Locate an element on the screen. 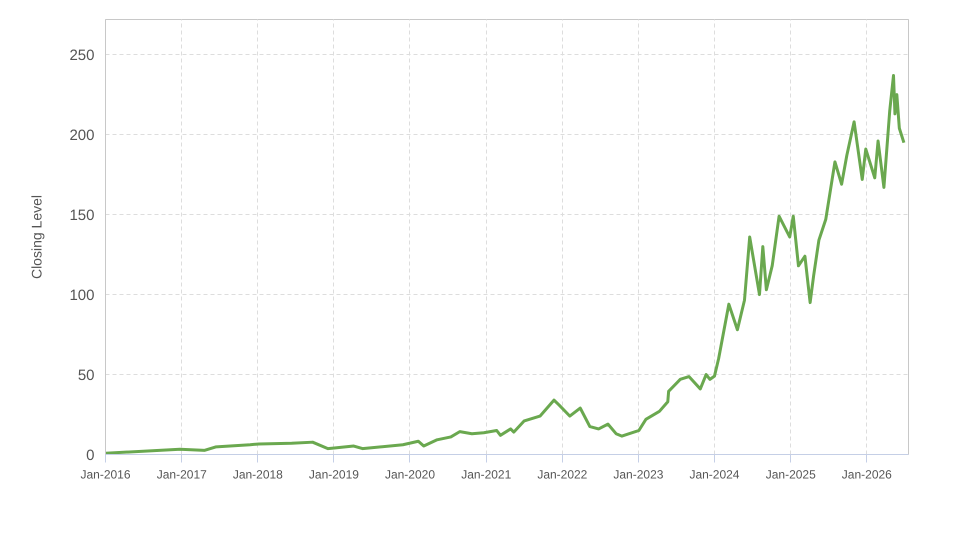 The height and width of the screenshot is (547, 974). x-tick-label: Jan-2021 is located at coordinates (486, 475).